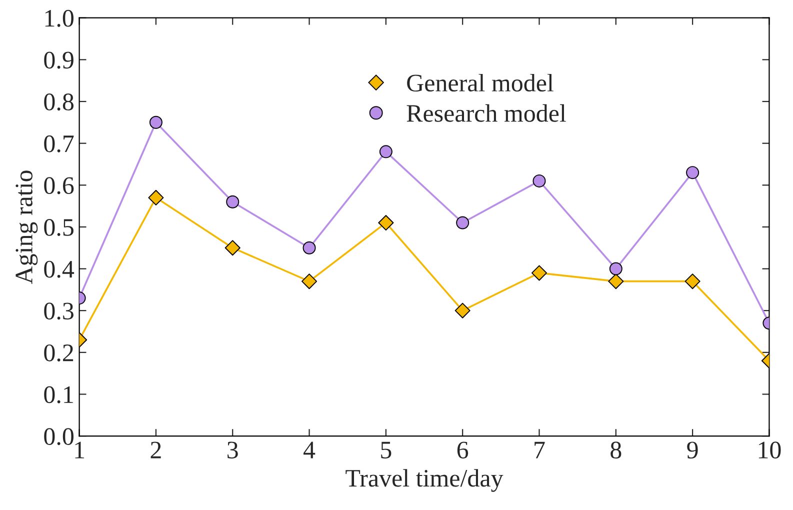  What do you see at coordinates (58, 395) in the screenshot?
I see `y-tick-label: 0.1` at bounding box center [58, 395].